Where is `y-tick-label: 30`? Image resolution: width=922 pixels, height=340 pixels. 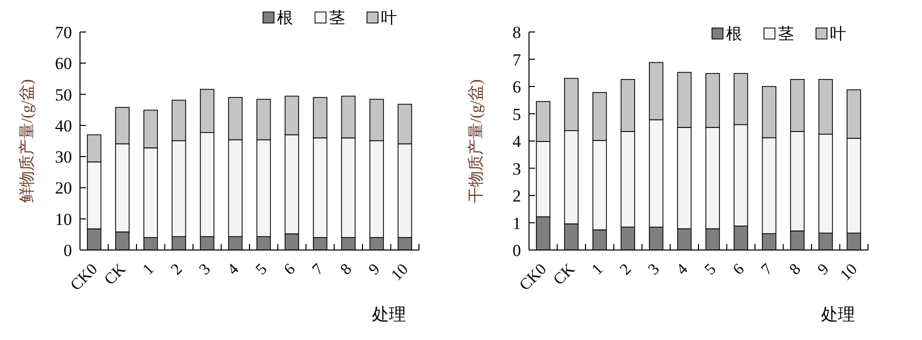 y-tick-label: 30 is located at coordinates (63, 157).